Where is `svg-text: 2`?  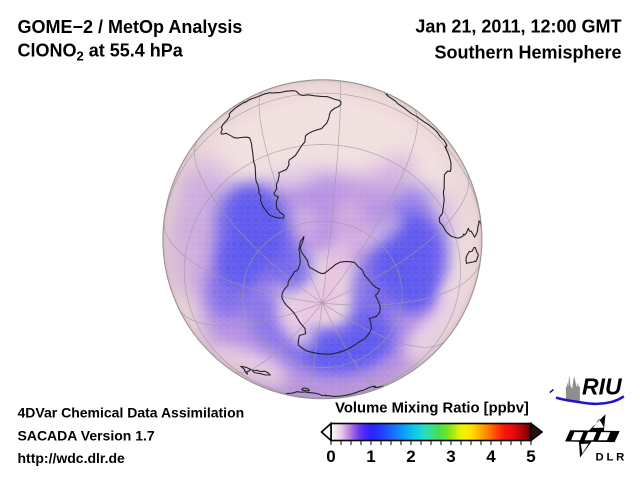
svg-text: 2 is located at coordinates (410, 456).